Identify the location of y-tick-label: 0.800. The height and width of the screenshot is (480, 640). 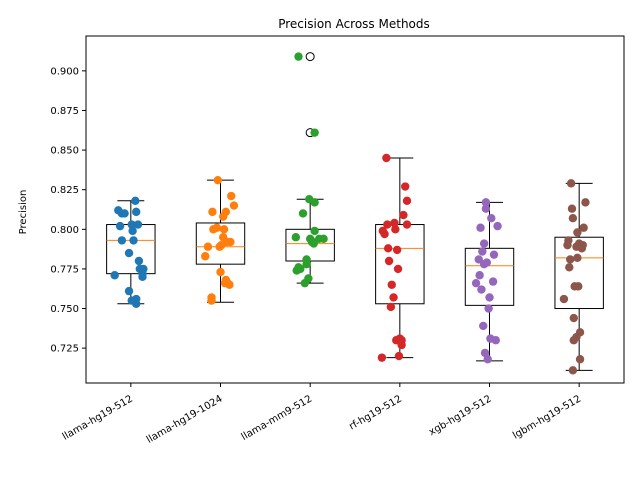
(64, 230).